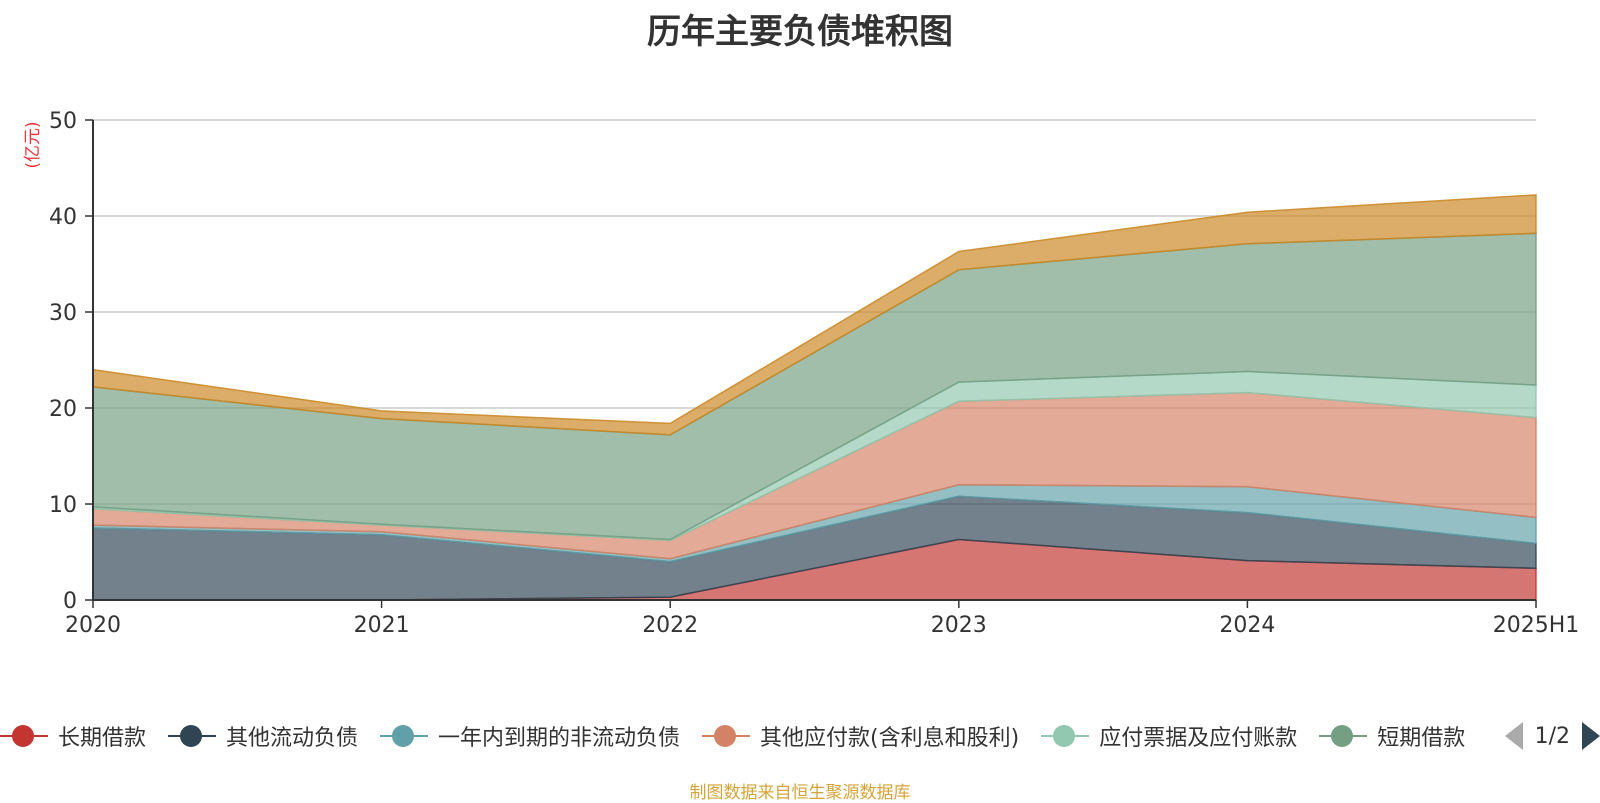 The width and height of the screenshot is (1600, 803). I want to click on source-note: 制图数据来自恒生聚源数据库, so click(800, 793).